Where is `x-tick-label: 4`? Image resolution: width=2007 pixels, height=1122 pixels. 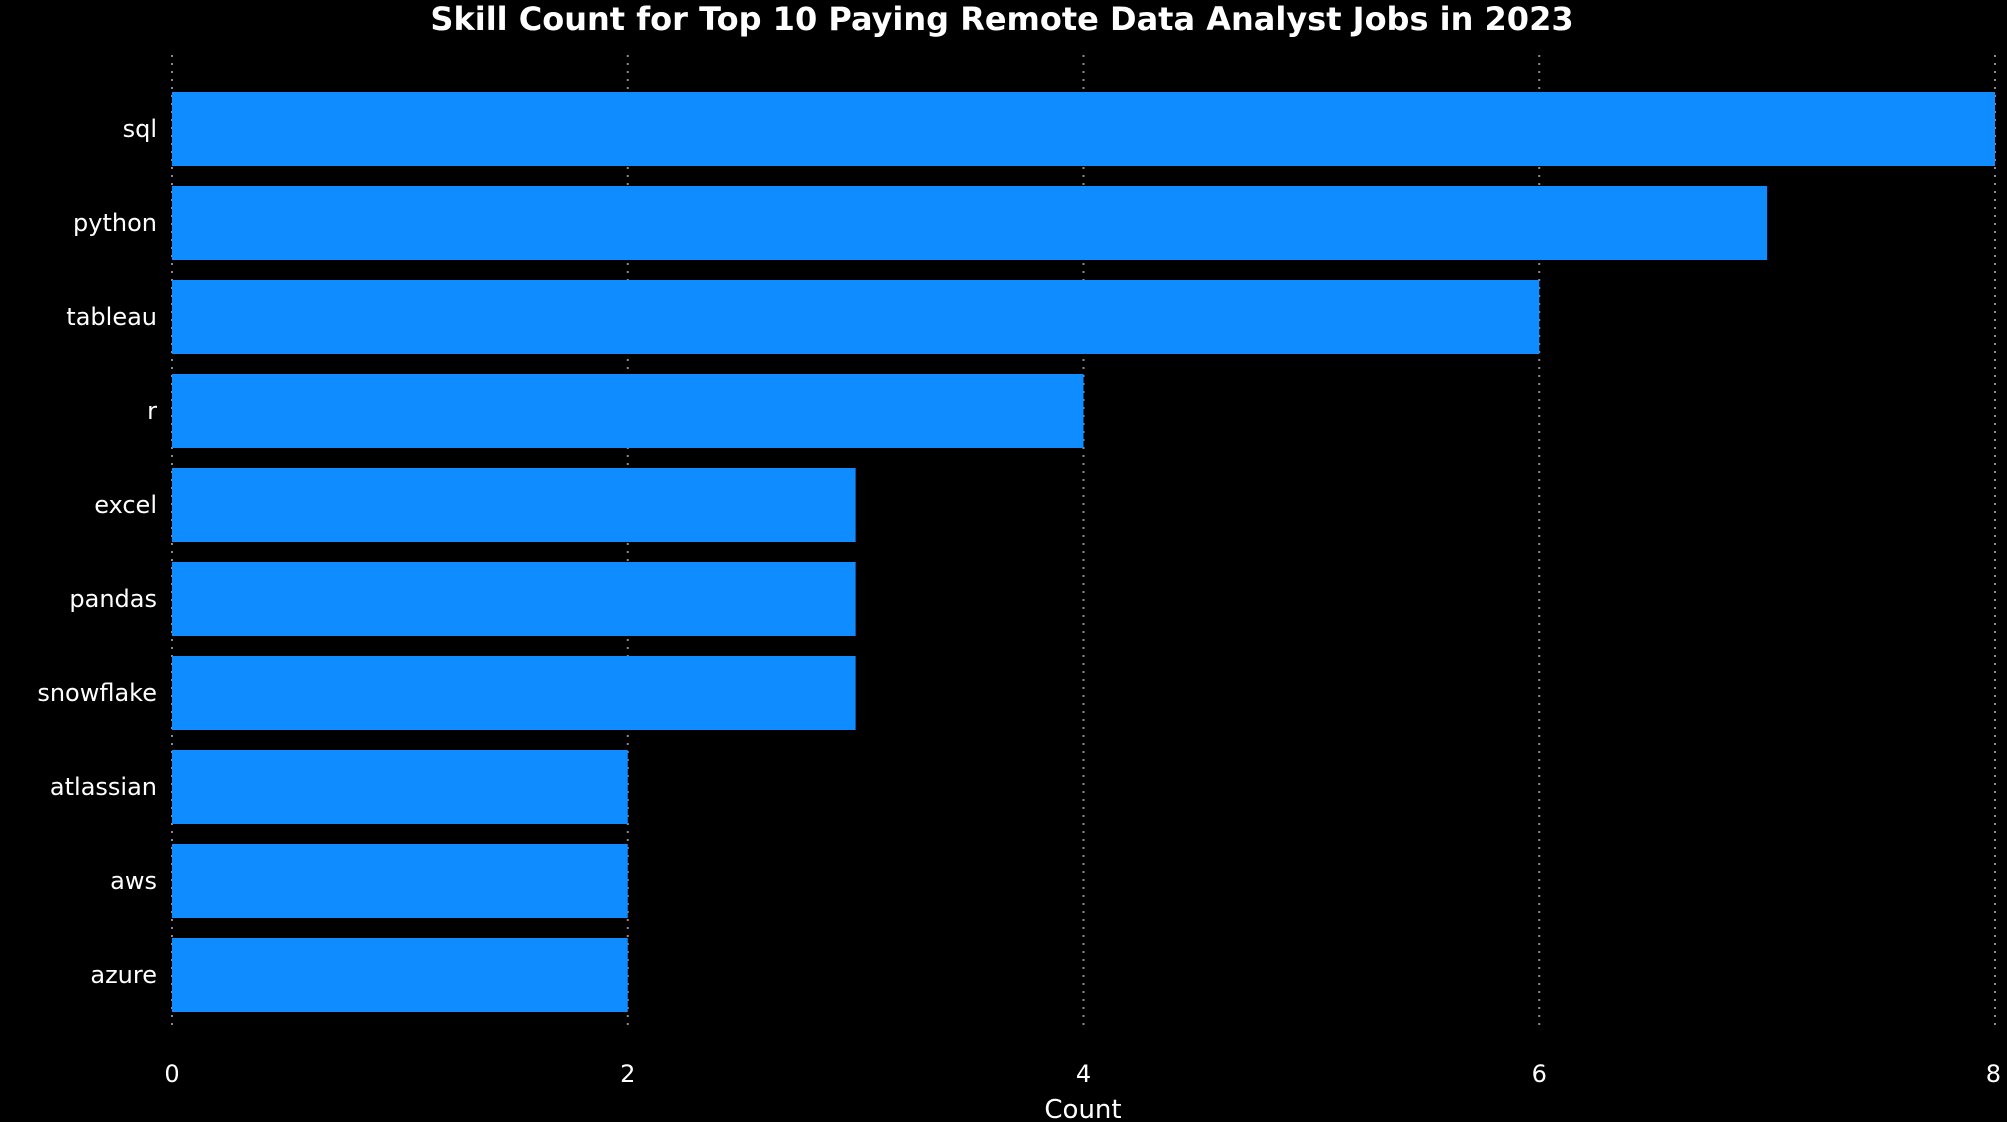 x-tick-label: 4 is located at coordinates (1083, 1074).